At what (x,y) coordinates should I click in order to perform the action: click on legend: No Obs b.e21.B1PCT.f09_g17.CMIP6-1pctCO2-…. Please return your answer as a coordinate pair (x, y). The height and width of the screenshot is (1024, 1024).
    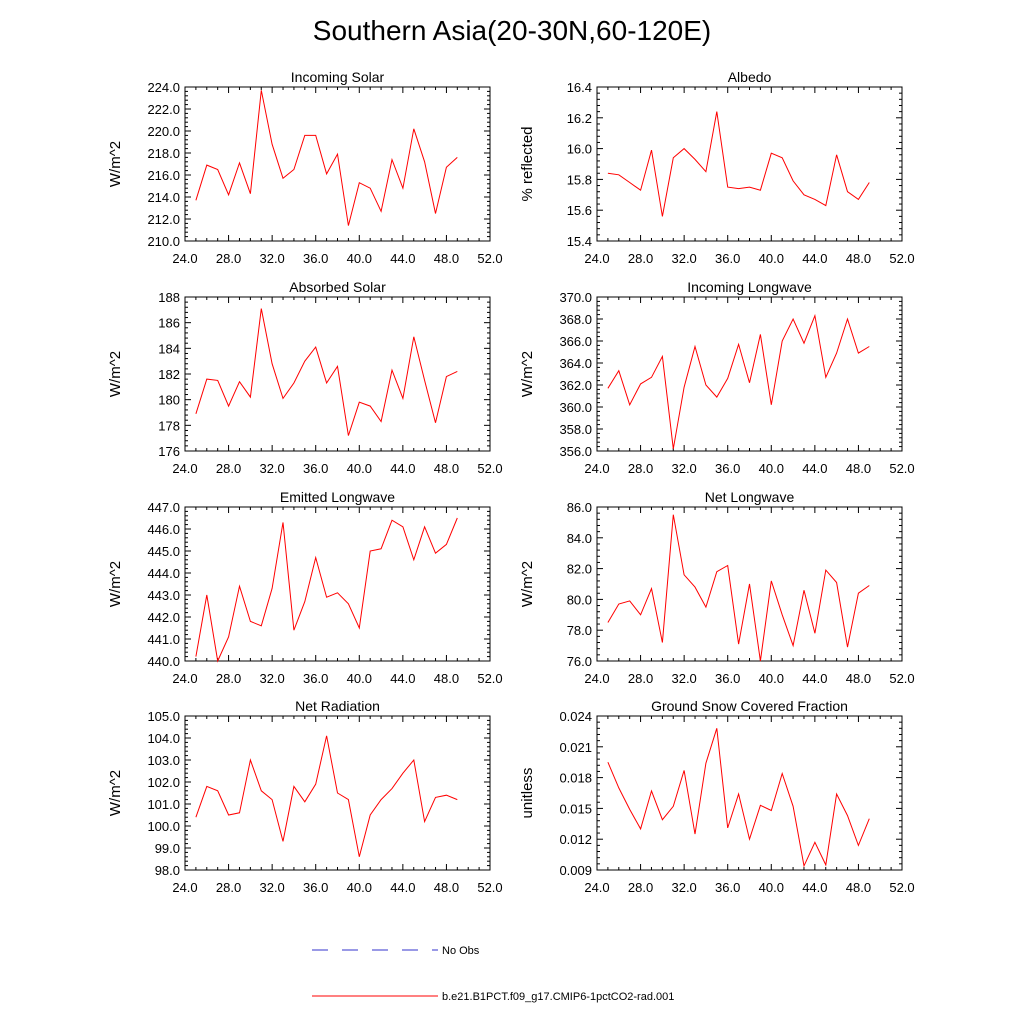
    Looking at the image, I should click on (493, 974).